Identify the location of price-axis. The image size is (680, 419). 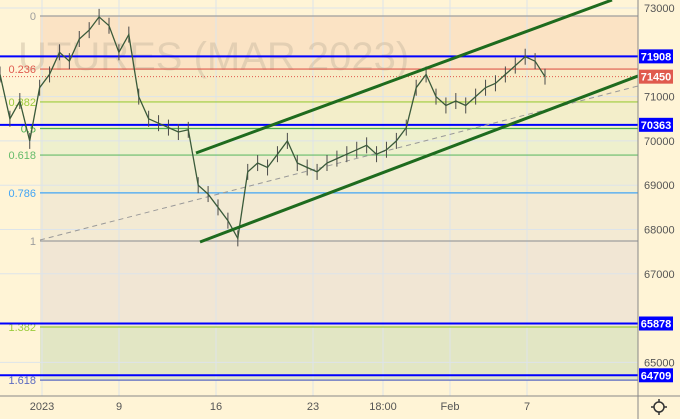
(659, 198).